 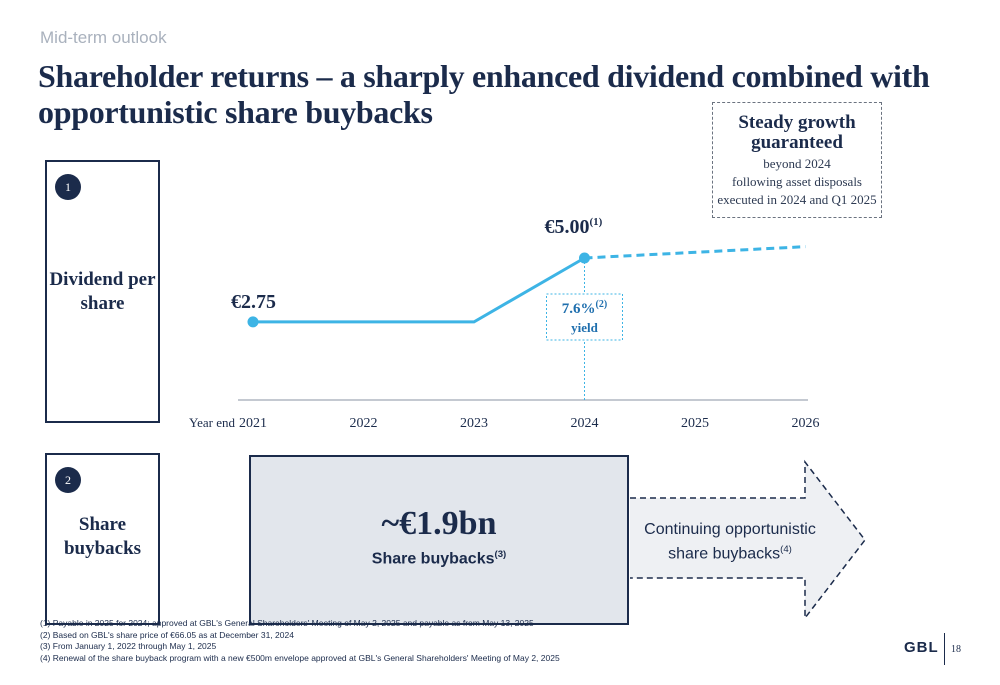 I want to click on x-tick-label: 2026, so click(x=806, y=423).